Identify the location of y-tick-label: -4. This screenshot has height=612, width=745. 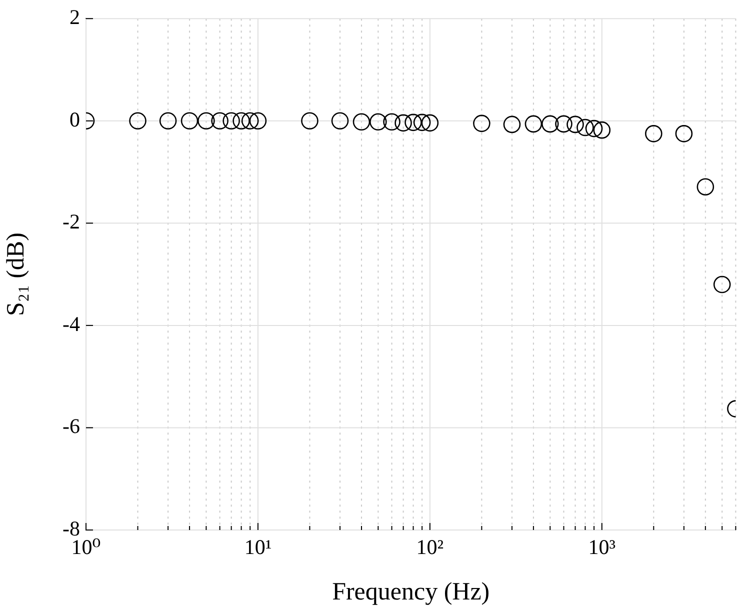
(71, 324).